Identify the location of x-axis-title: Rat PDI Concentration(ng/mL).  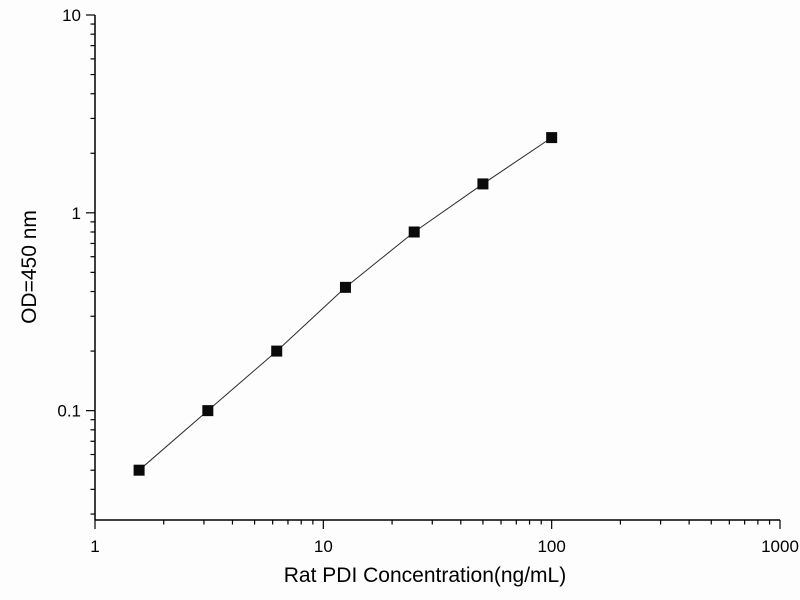
(425, 575).